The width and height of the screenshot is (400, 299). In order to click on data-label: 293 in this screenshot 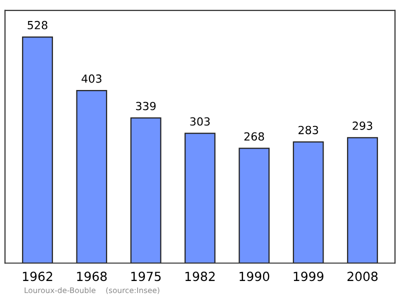, I will do `click(362, 126)`.